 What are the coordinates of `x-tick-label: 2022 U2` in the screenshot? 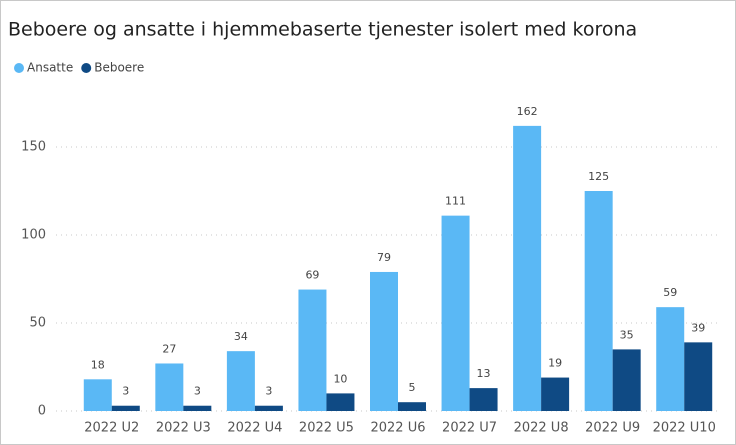 It's located at (111, 428).